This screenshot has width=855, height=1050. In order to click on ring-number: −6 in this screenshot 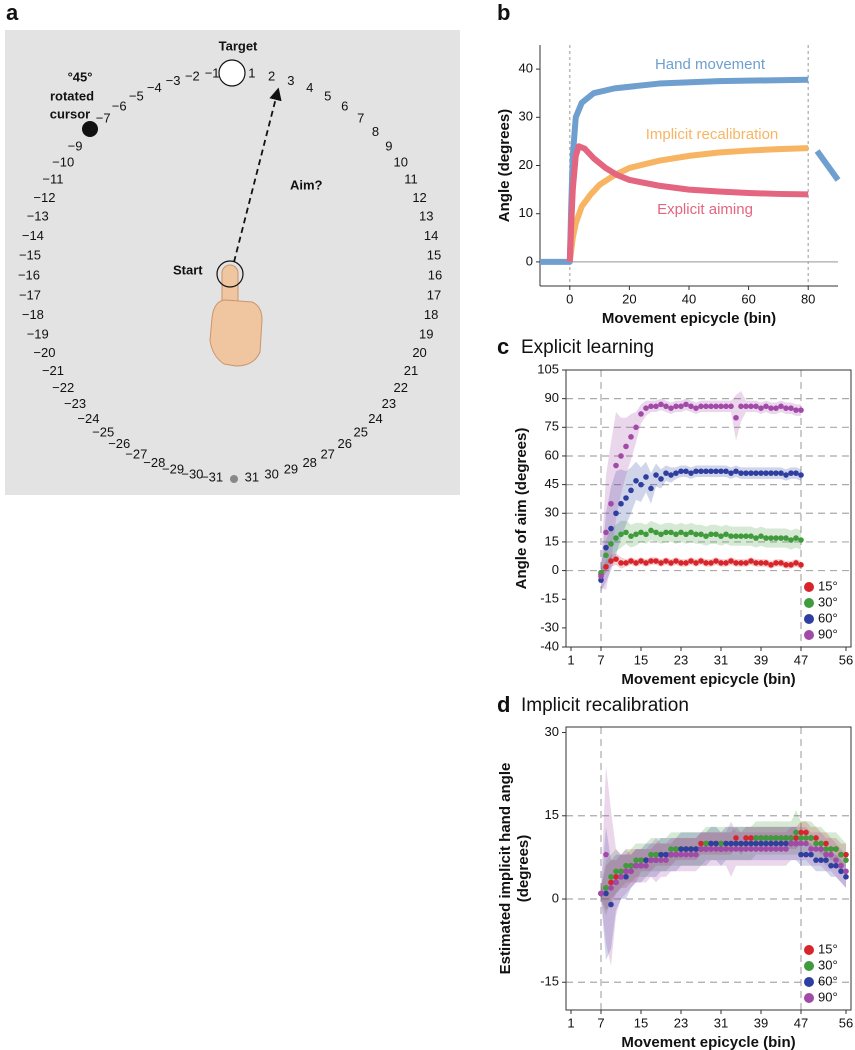, I will do `click(119, 106)`.